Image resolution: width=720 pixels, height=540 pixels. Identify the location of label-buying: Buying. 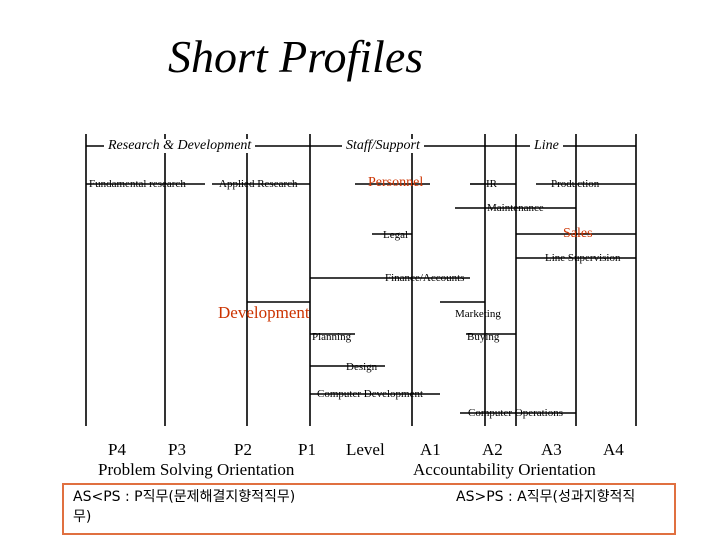
(483, 337).